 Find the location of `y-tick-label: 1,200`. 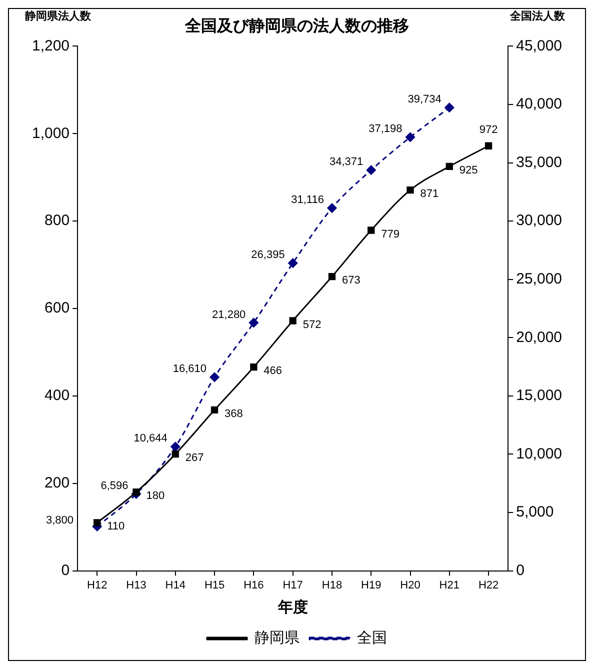

y-tick-label: 1,200 is located at coordinates (51, 45).